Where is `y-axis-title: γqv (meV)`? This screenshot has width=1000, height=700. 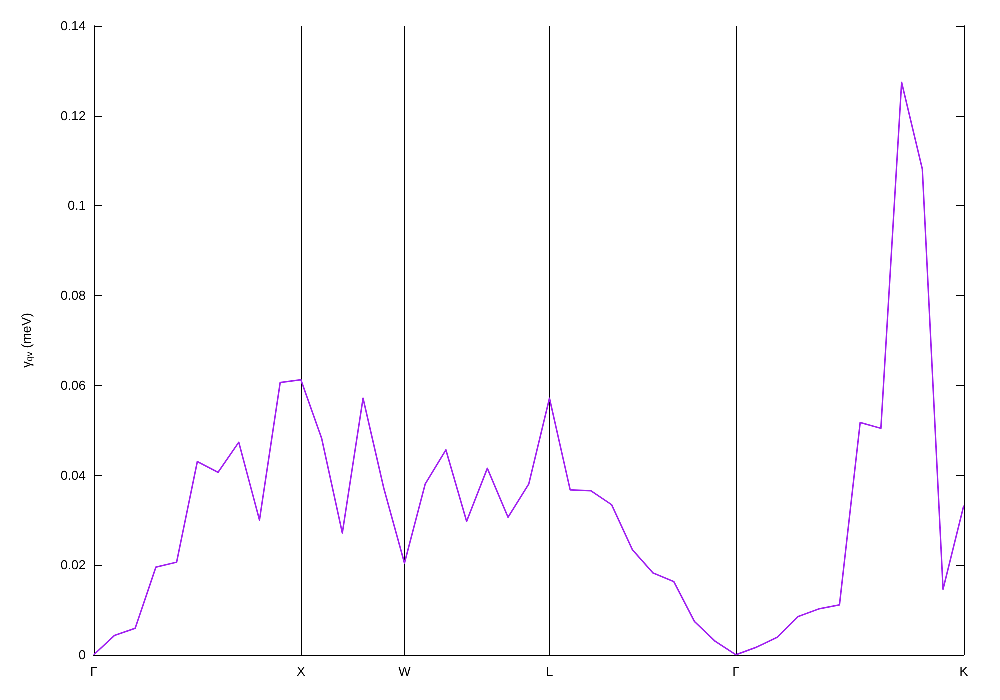 y-axis-title: γqv (meV) is located at coordinates (26, 340).